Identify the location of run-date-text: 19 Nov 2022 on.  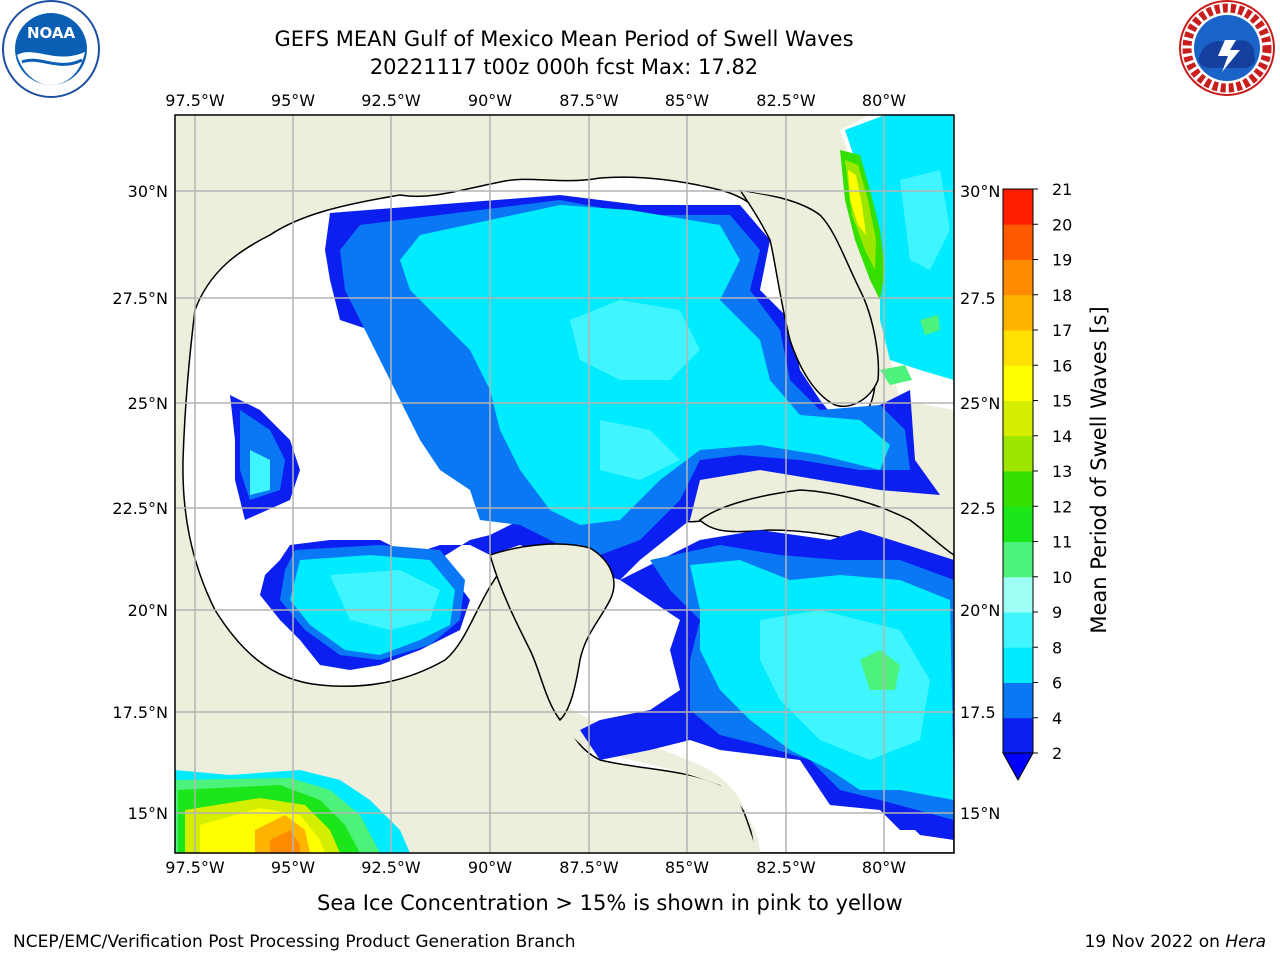
(1155, 942).